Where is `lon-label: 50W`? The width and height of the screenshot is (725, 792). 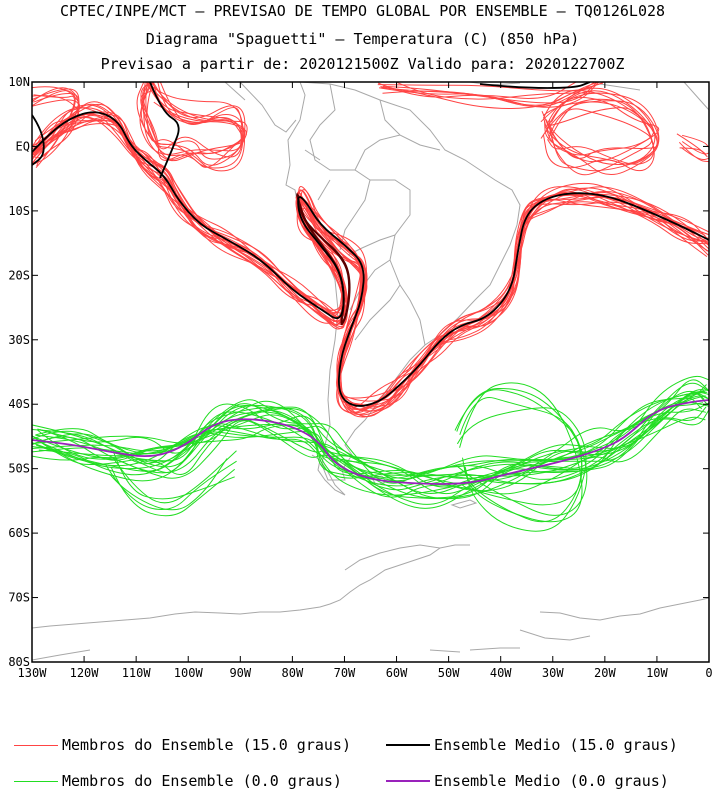 lon-label: 50W is located at coordinates (449, 673).